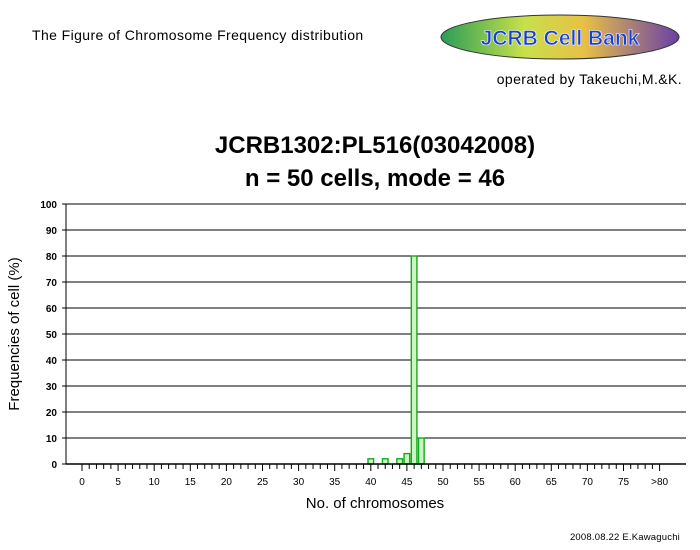 The height and width of the screenshot is (550, 700). Describe the element at coordinates (52, 309) in the screenshot. I see `y-tick-label: 60` at that location.